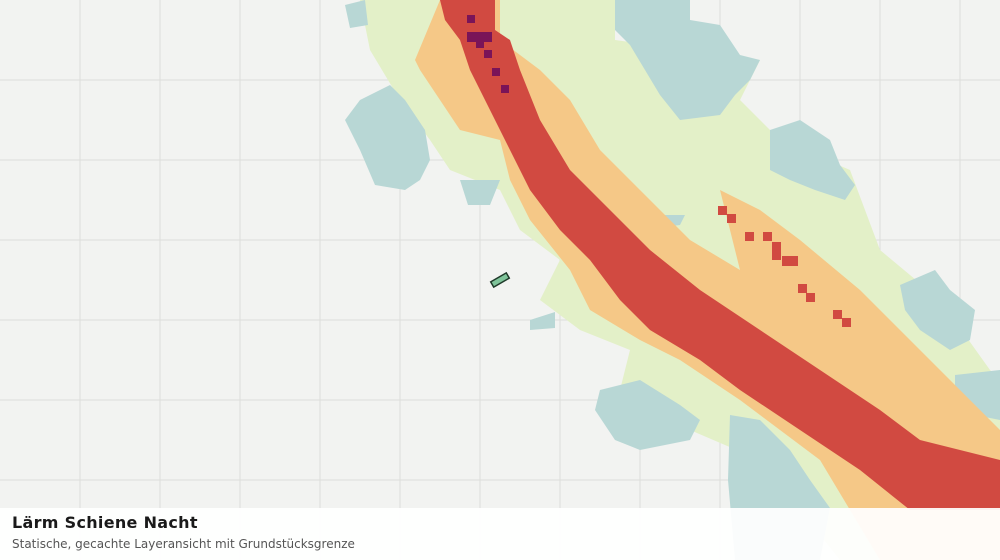 This screenshot has height=560, width=1000. What do you see at coordinates (500, 280) in the screenshot?
I see `parcel-boundary` at bounding box center [500, 280].